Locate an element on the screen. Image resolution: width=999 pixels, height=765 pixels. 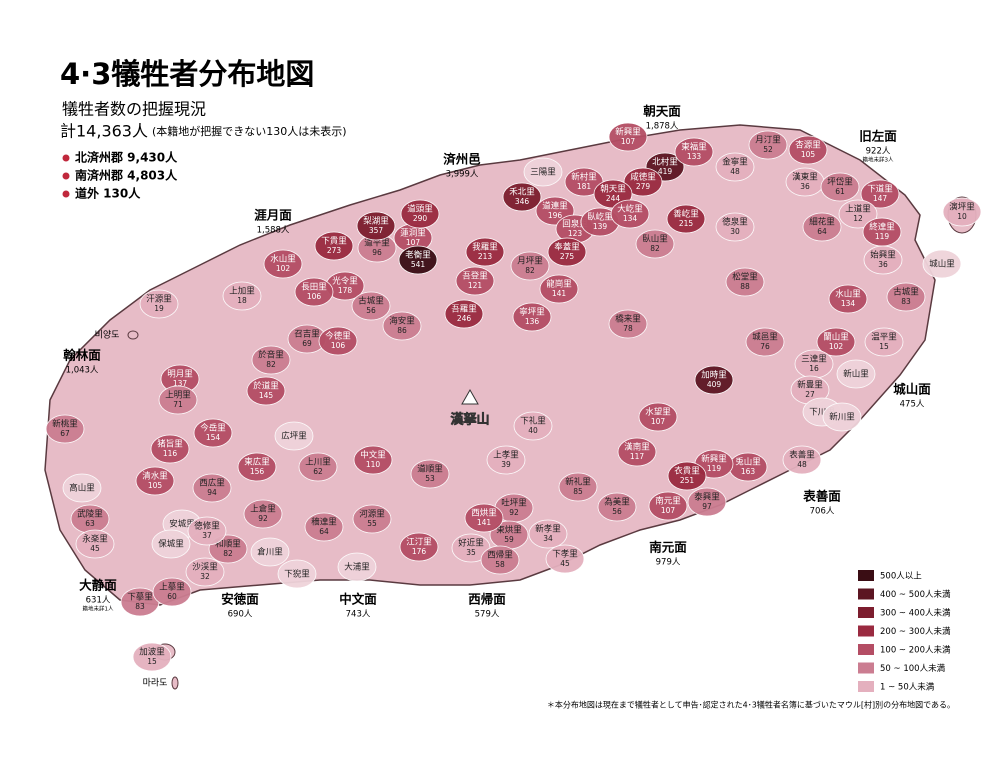
stat: 道外 130人 is located at coordinates (108, 193).